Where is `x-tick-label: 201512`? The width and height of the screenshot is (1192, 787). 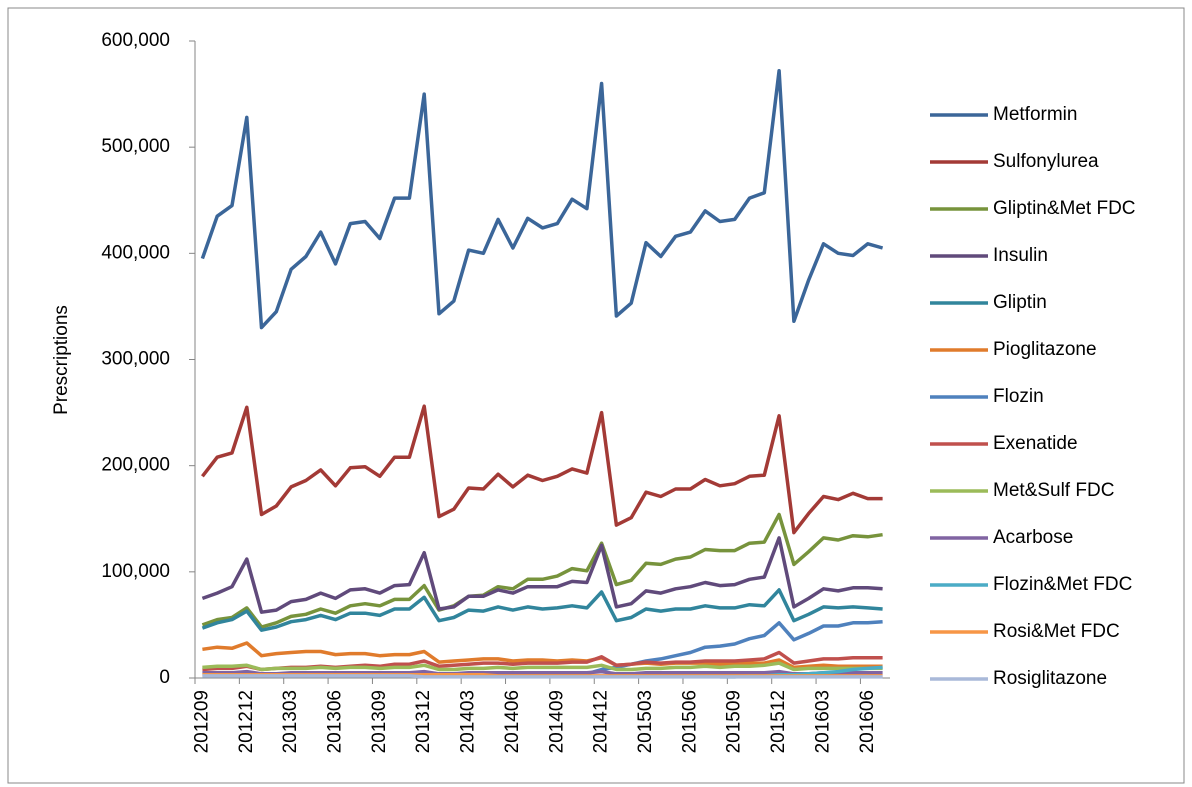
x-tick-label: 201512 is located at coordinates (778, 721).